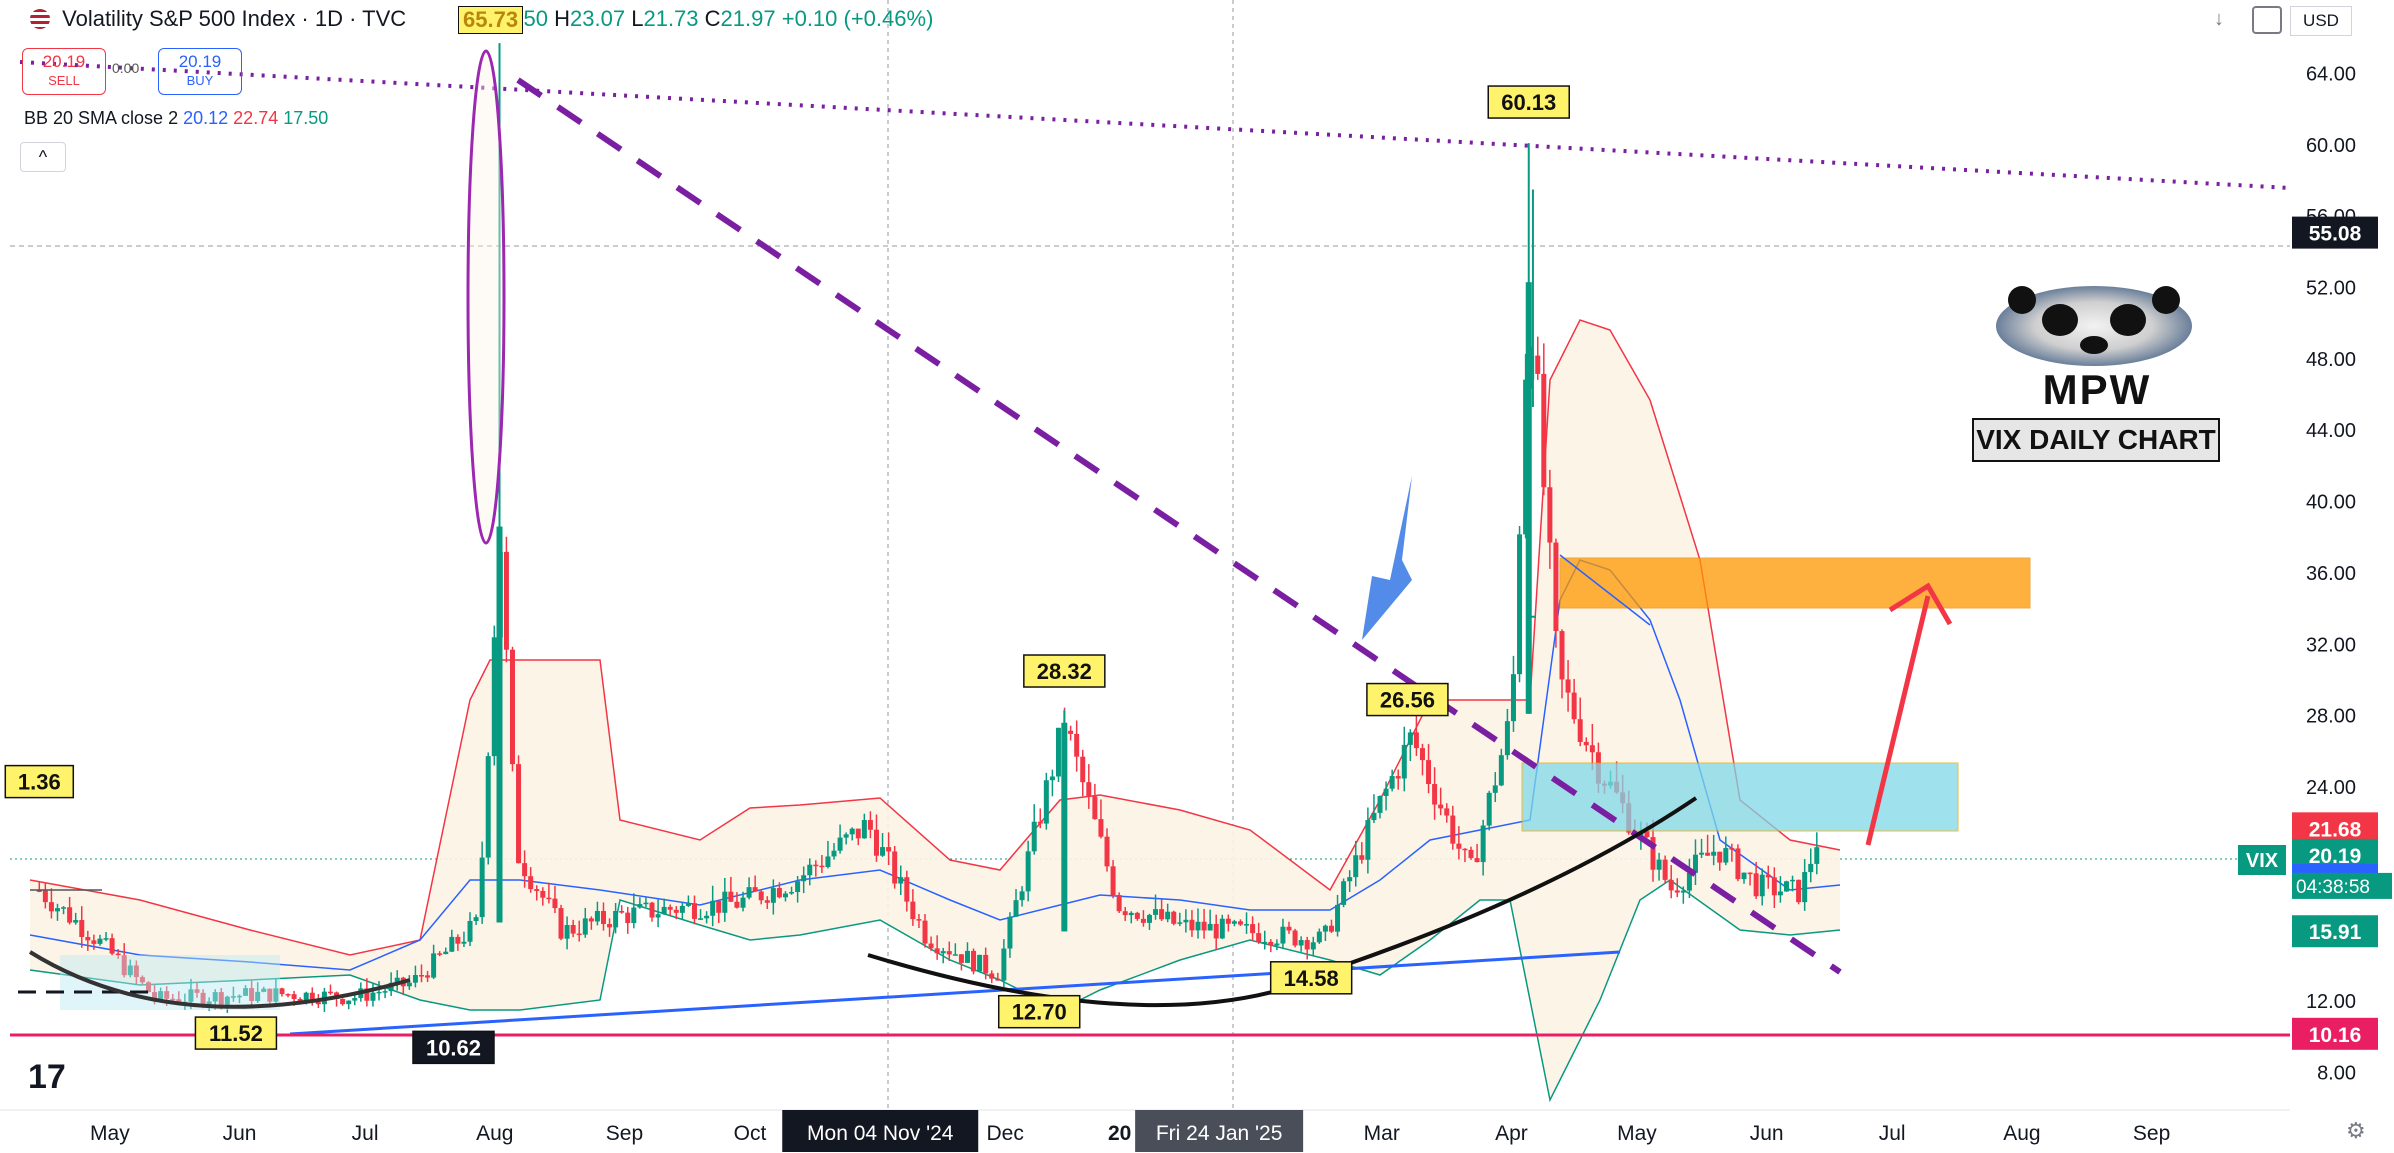 The image size is (2394, 1153). I want to click on annotation-text: 28.32, so click(1064, 671).